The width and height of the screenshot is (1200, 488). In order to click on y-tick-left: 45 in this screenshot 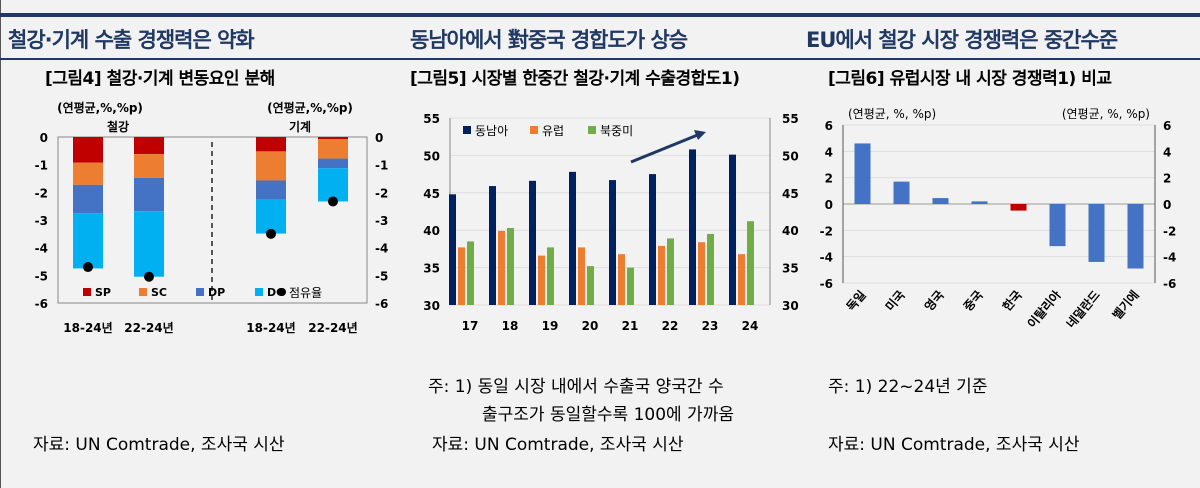, I will do `click(431, 194)`.